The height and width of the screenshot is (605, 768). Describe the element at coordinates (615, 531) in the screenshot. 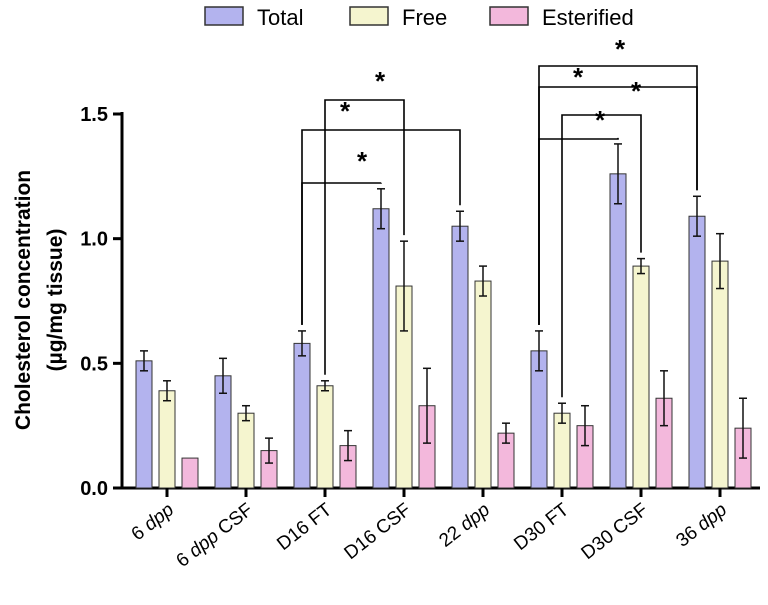

I see `x-tick-label: D30 CSF` at that location.